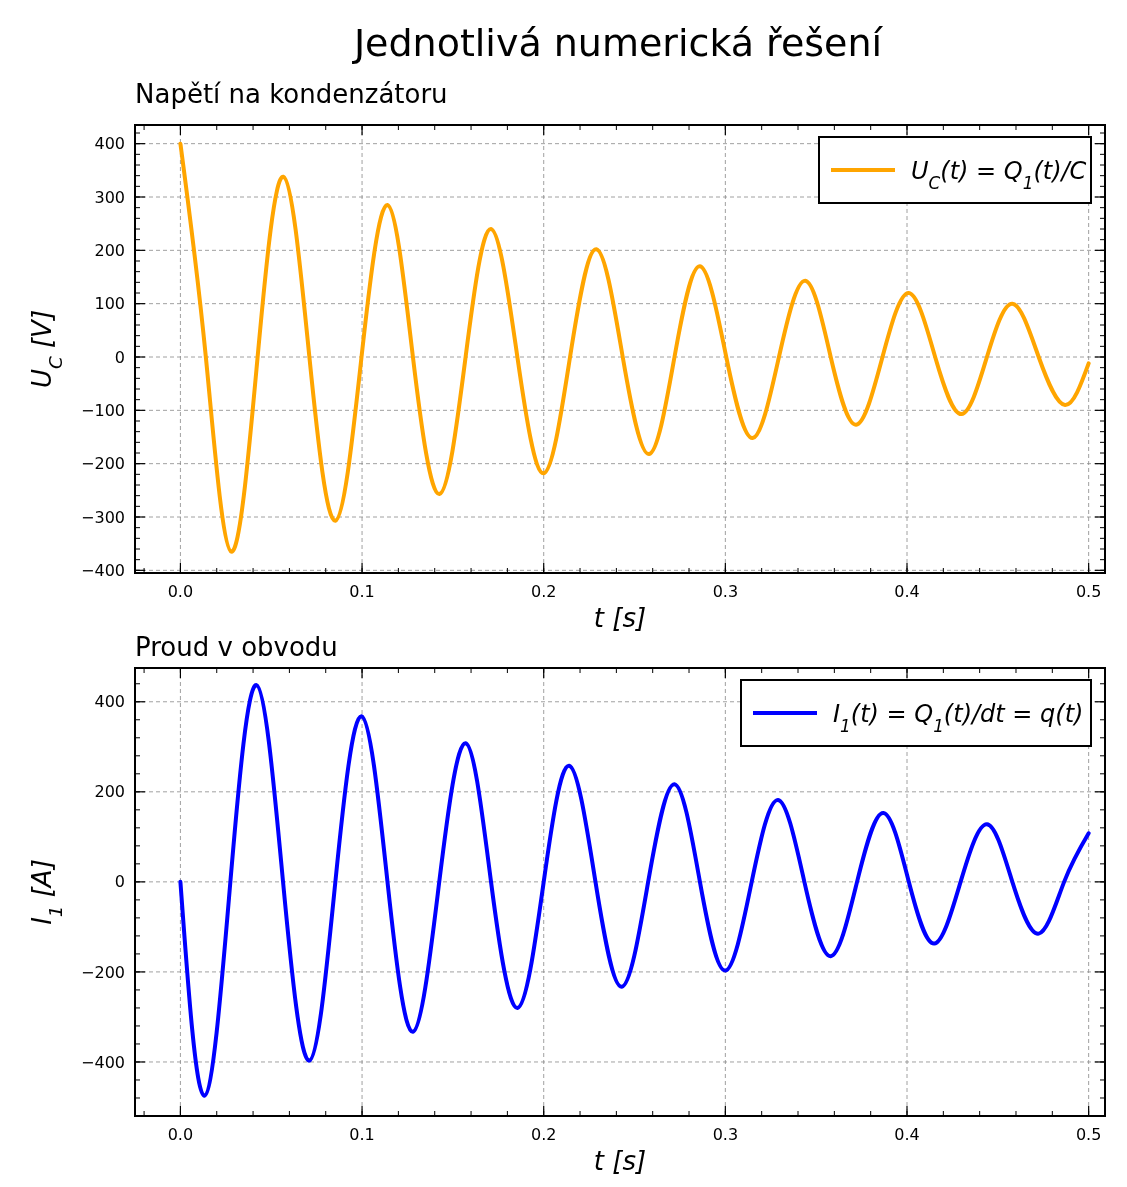 This screenshot has height=1187, width=1127. What do you see at coordinates (103, 410) in the screenshot?
I see `y-tick-label: −100` at bounding box center [103, 410].